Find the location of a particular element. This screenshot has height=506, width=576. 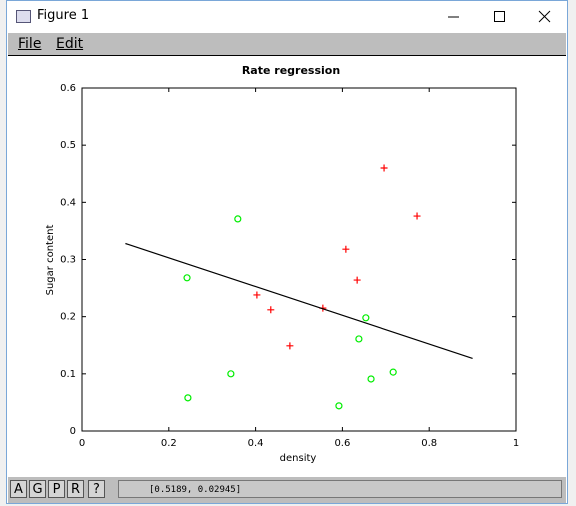

toolbar: A G P R ? [0.5189, 0.02945] is located at coordinates (287, 490).